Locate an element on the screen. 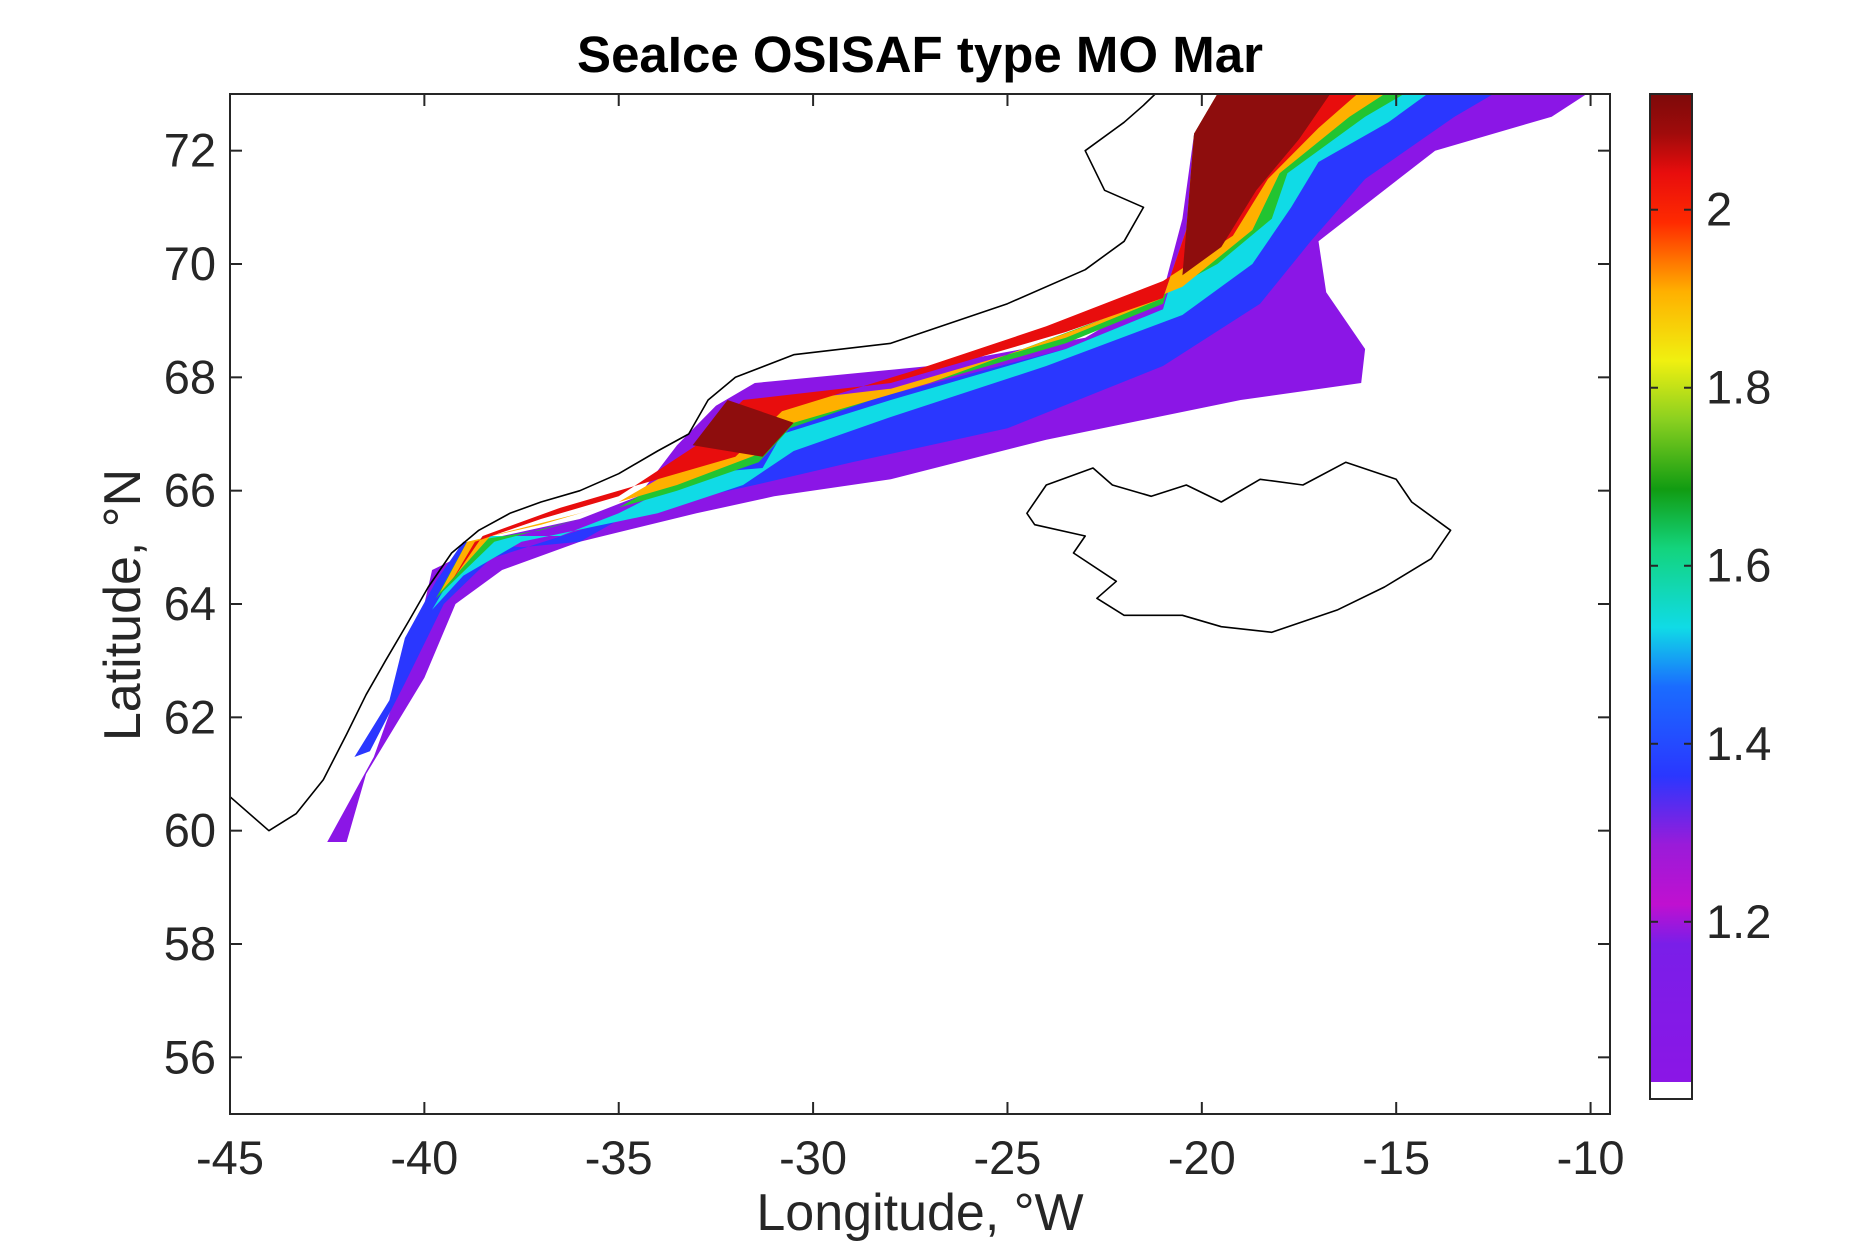  coastline-iceland is located at coordinates (1239, 547).